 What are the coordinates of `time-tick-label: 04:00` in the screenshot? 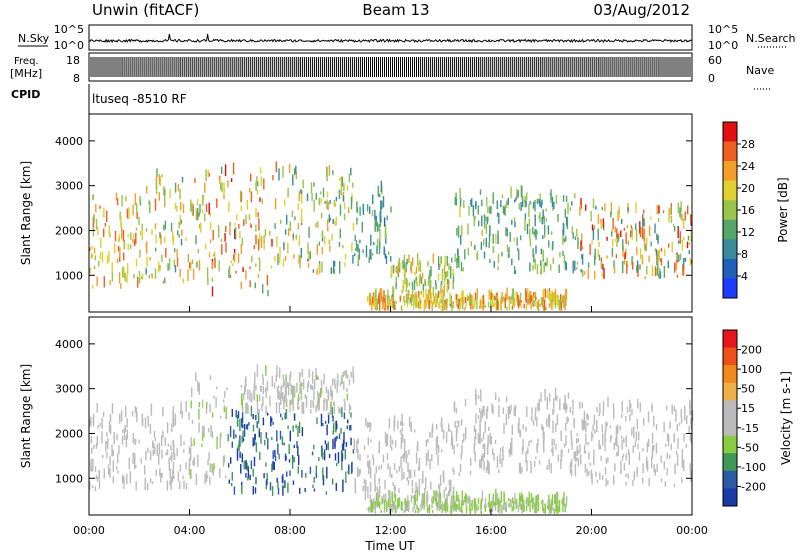 It's located at (190, 530).